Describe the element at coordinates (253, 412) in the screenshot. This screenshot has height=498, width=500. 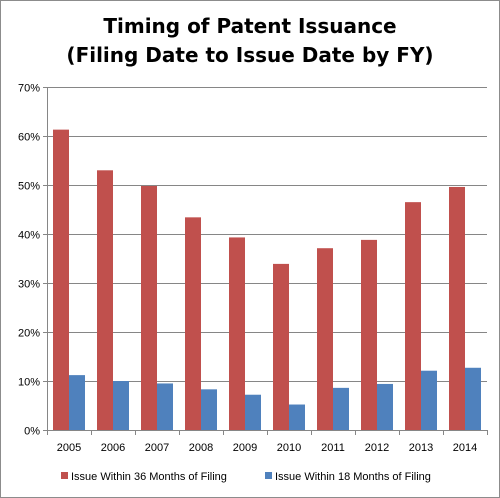
I see `bar-18-months-2009` at that location.